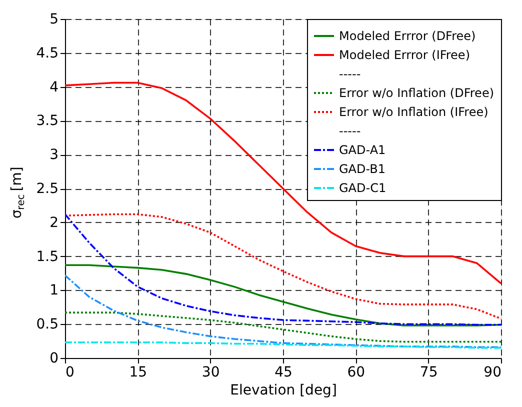 The image size is (522, 407). Describe the element at coordinates (404, 55) in the screenshot. I see `legend-label: Modeled Errror (IFree)` at that location.